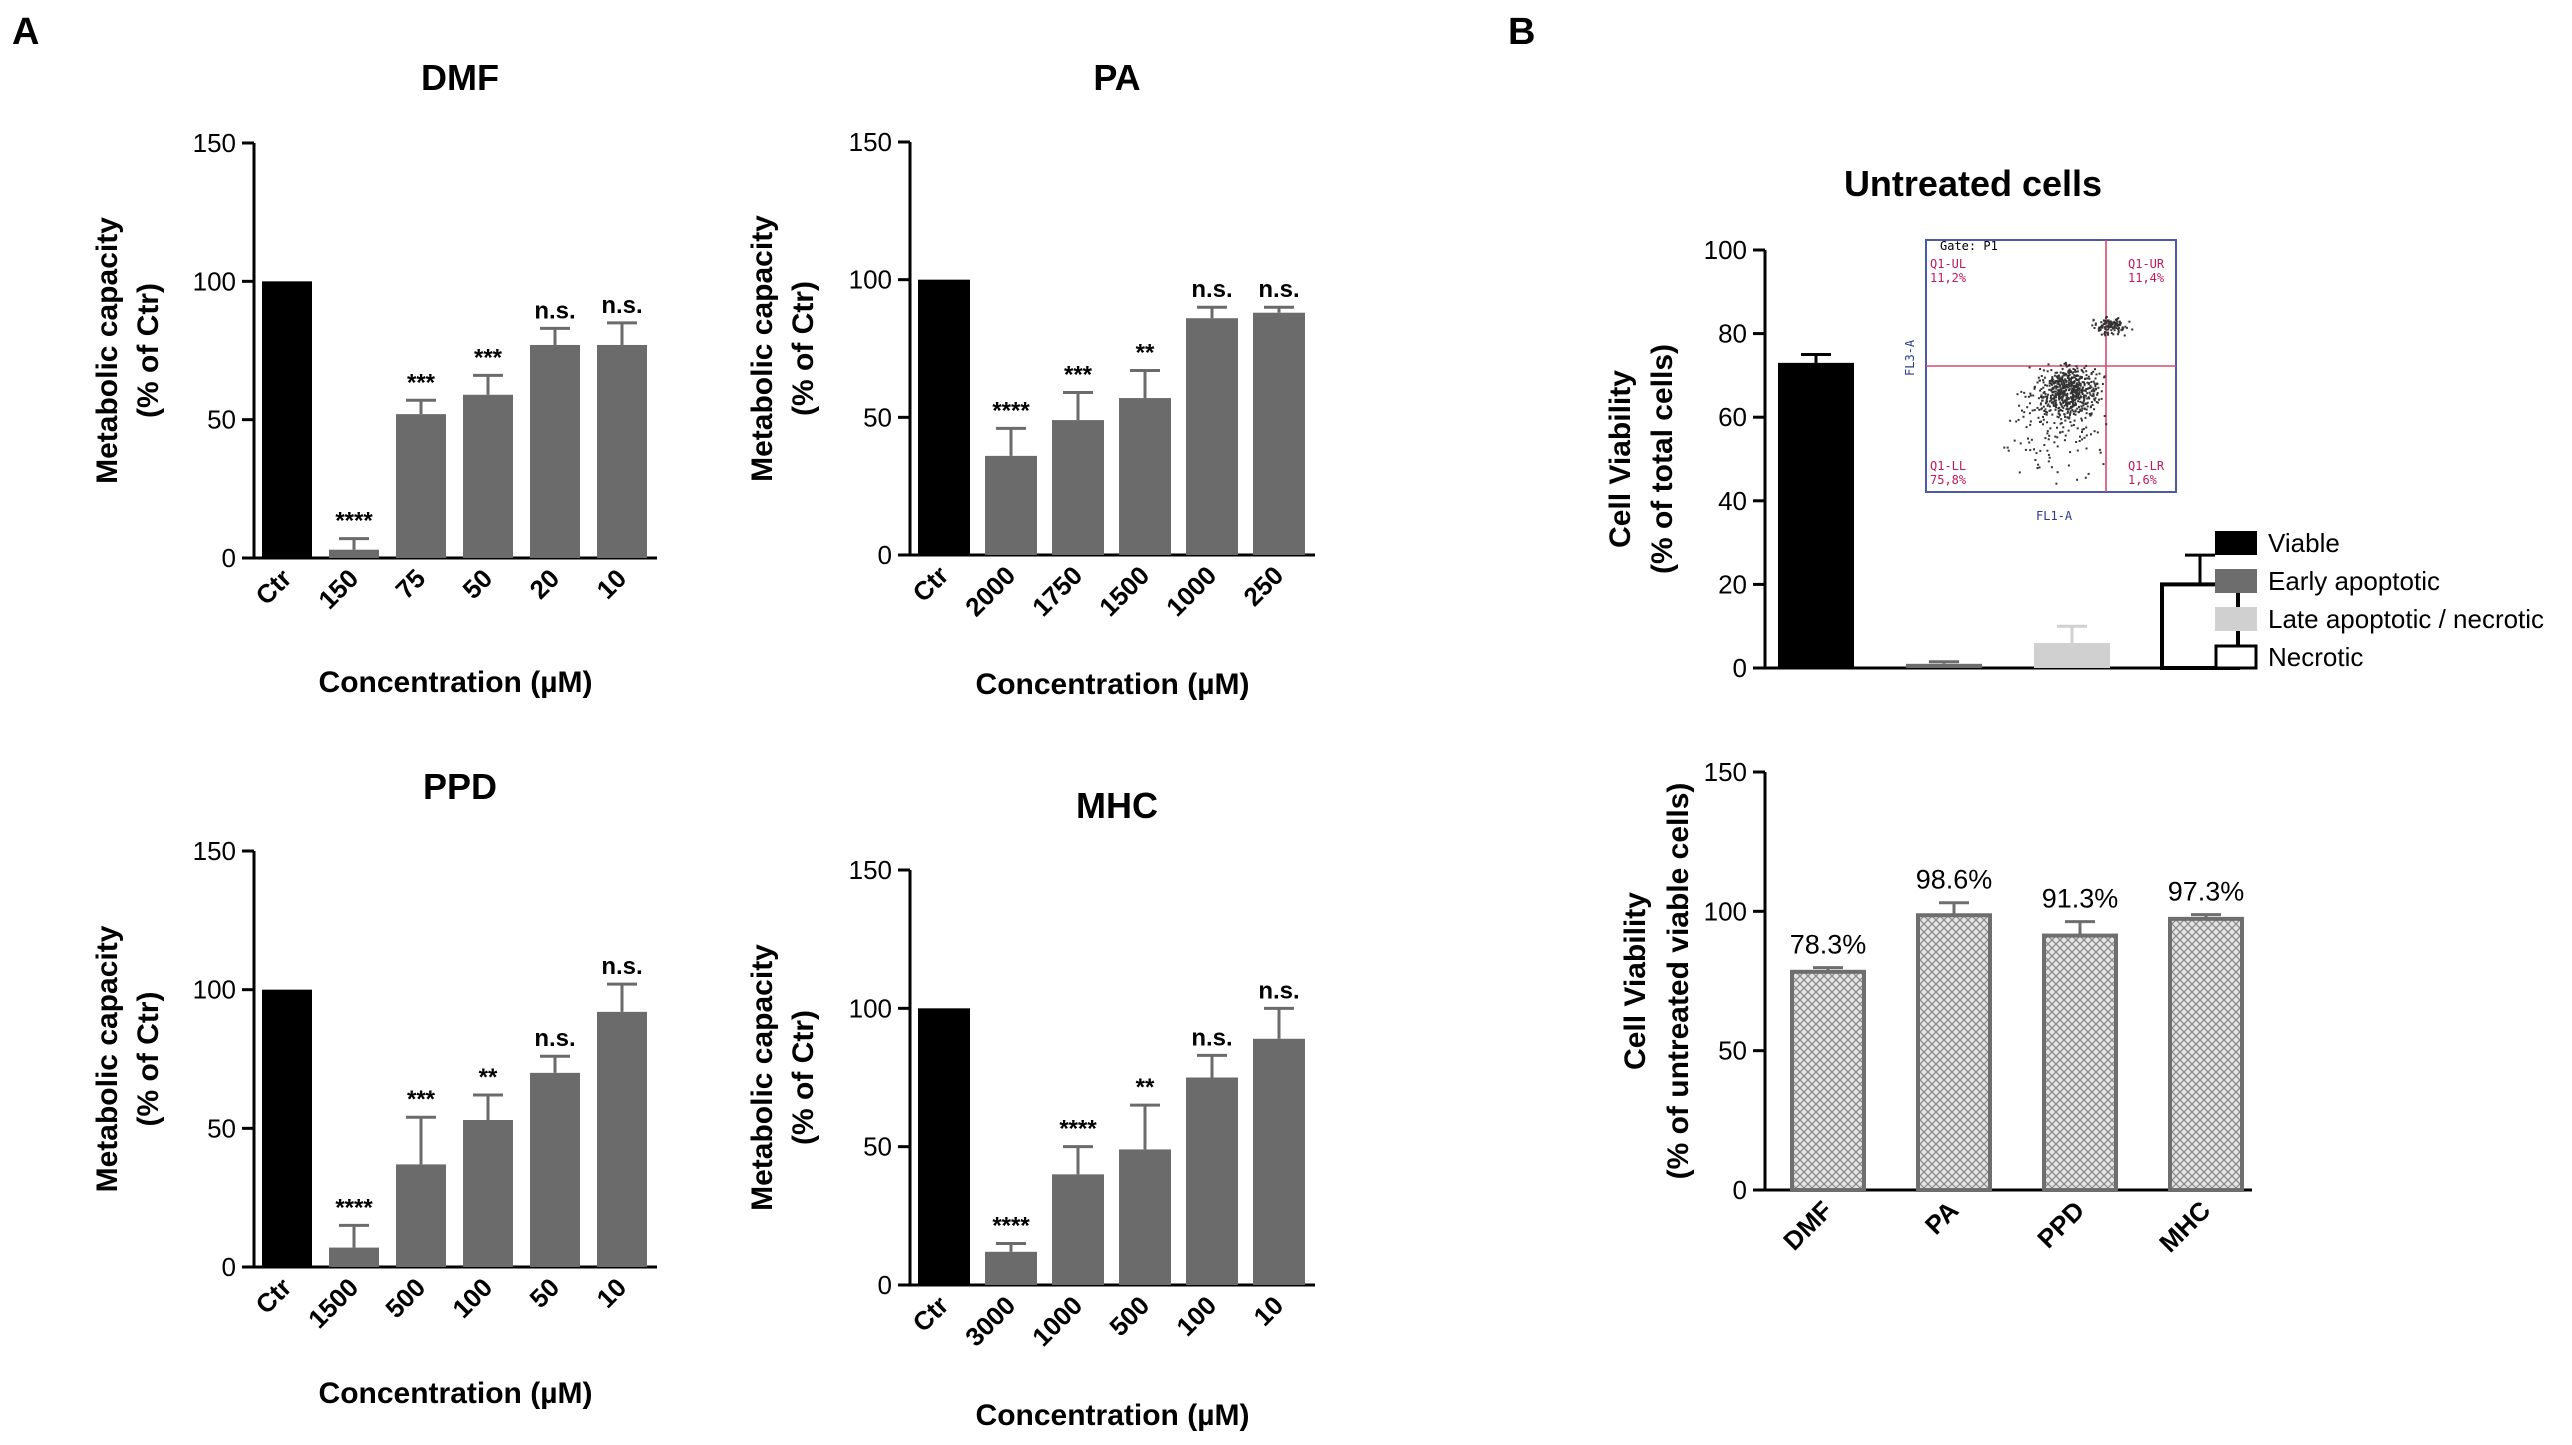 The image size is (2572, 1445). What do you see at coordinates (2315, 657) in the screenshot?
I see `legend-label-necrotic: Necrotic` at bounding box center [2315, 657].